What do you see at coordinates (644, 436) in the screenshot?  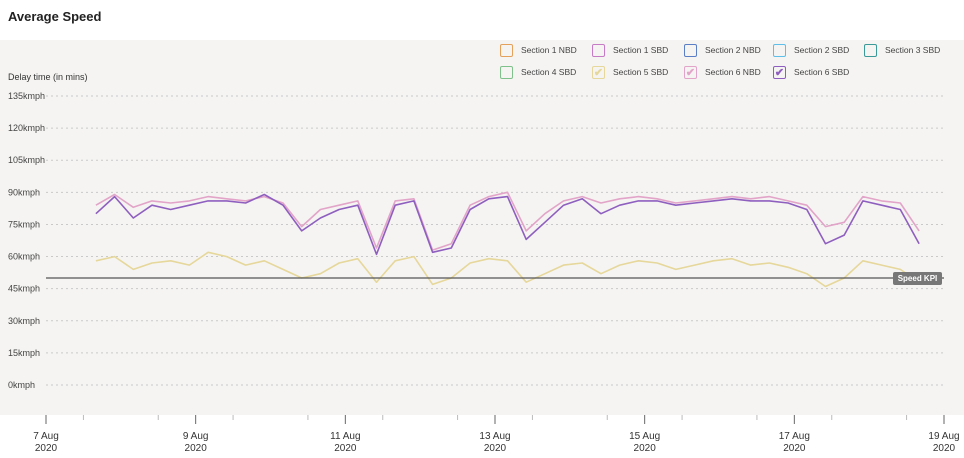 I see `x-tick-label: 15 Aug` at bounding box center [644, 436].